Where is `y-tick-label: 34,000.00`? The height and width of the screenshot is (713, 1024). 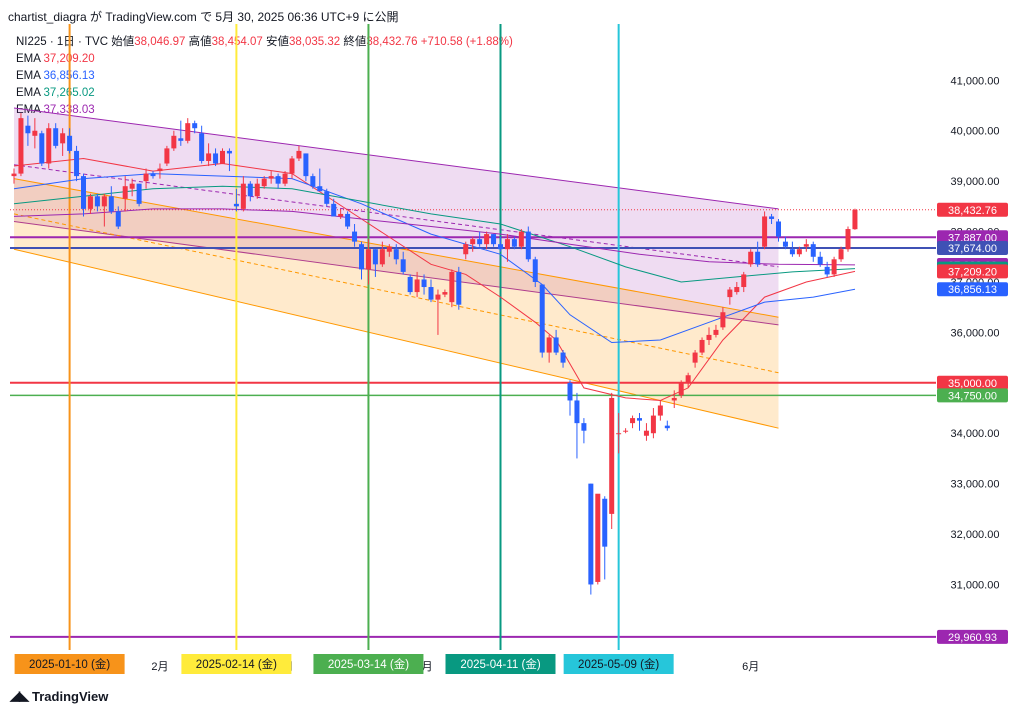
y-tick-label: 34,000.00 is located at coordinates (975, 434).